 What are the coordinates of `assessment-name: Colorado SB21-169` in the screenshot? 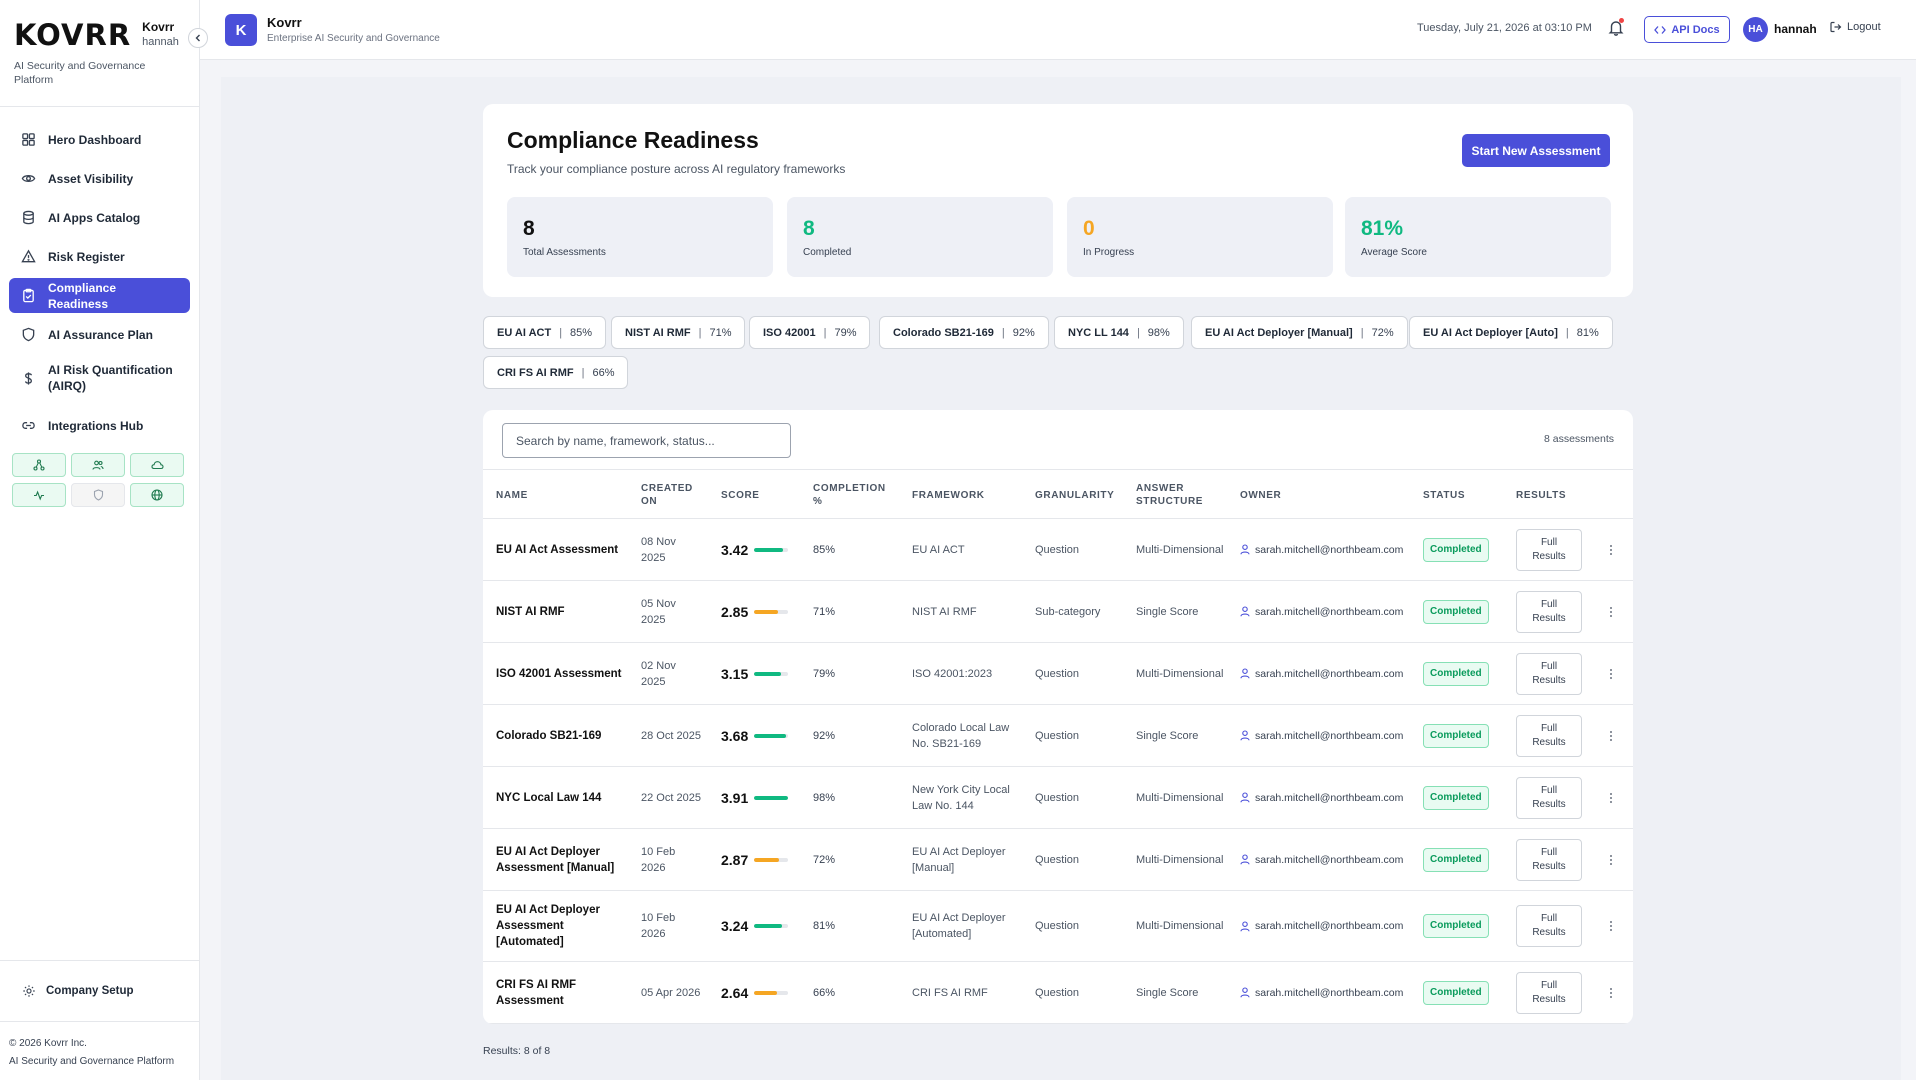 It's located at (549, 735).